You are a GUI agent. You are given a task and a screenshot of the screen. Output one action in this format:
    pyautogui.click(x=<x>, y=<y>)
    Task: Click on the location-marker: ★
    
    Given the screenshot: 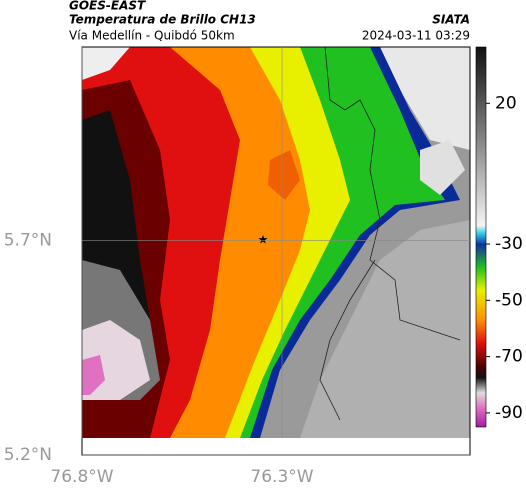 What is the action you would take?
    pyautogui.click(x=263, y=240)
    